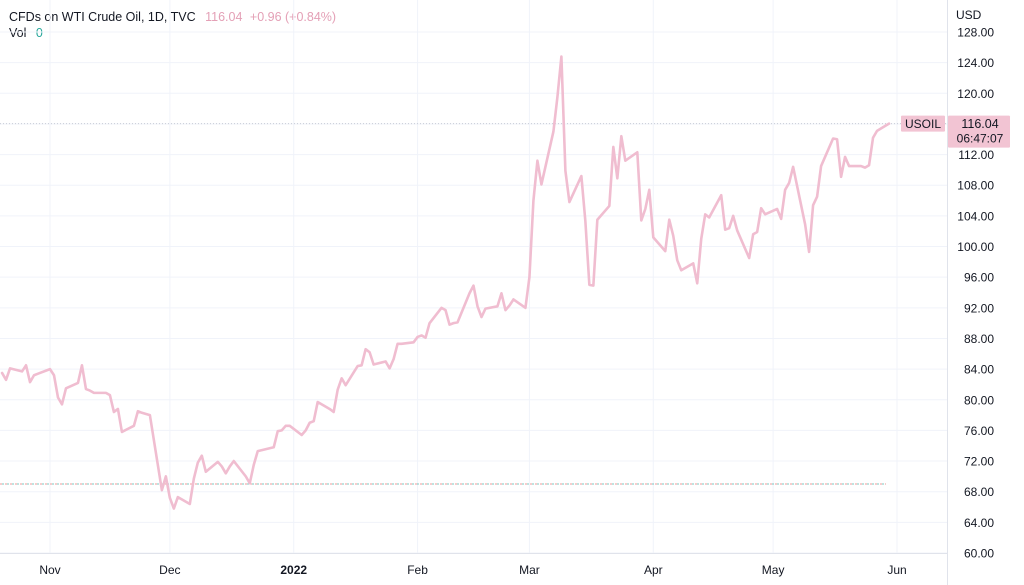 This screenshot has height=585, width=1024. Describe the element at coordinates (224, 17) in the screenshot. I see `last-price-readout: 116.04` at that location.